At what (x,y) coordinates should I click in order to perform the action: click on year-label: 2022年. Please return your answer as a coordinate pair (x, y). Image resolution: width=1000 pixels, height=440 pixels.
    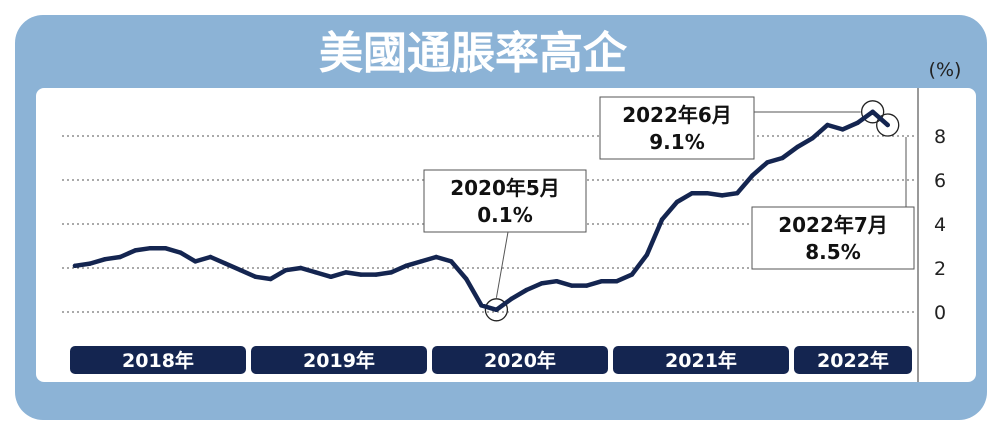
    Looking at the image, I should click on (853, 360).